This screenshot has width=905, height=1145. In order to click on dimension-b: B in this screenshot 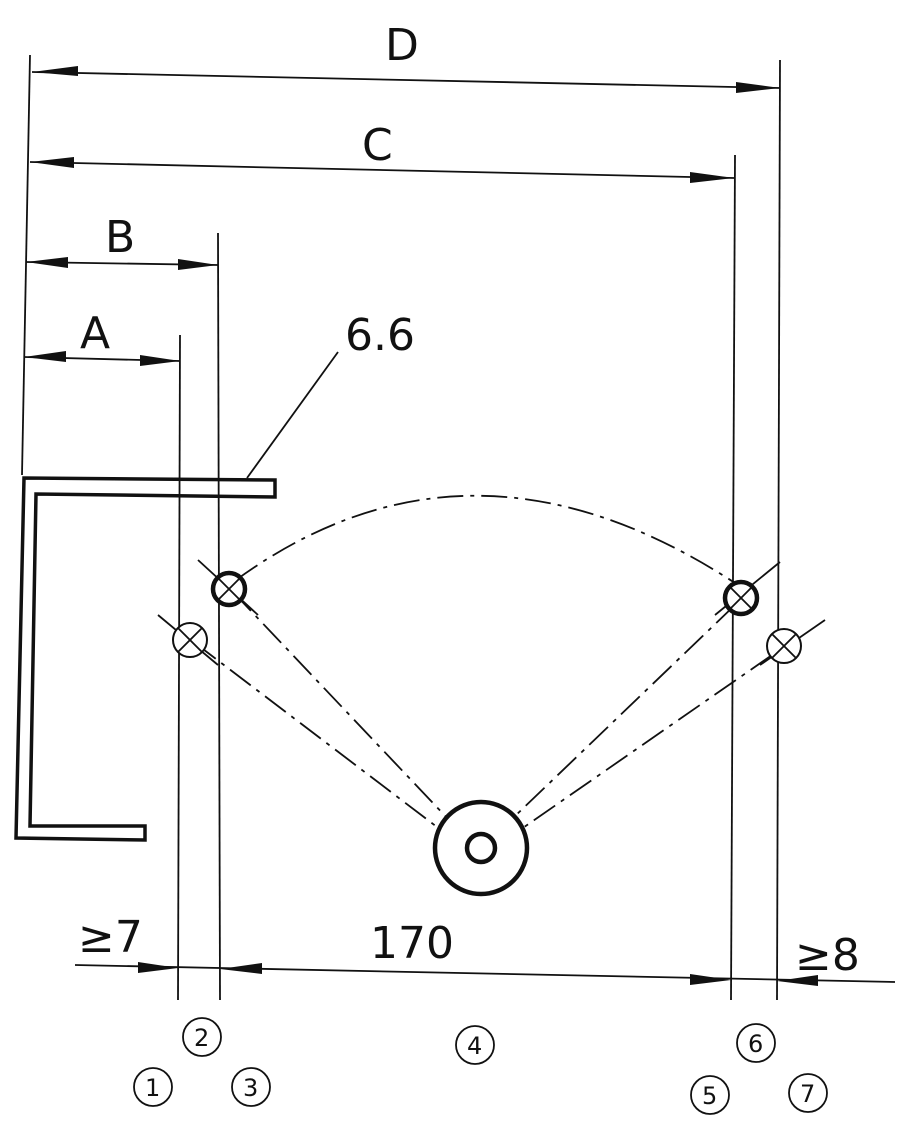, I will do `click(122, 241)`.